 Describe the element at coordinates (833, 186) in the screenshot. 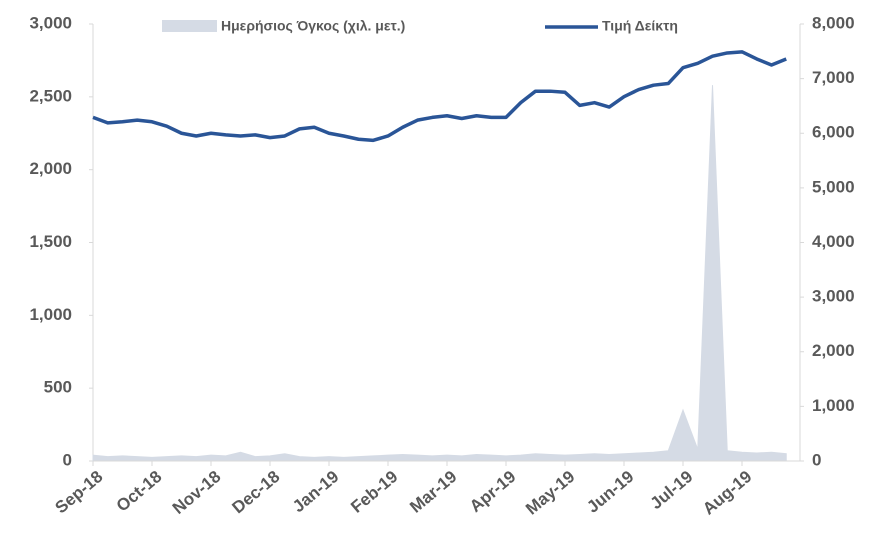

I see `y2-tick-label: 5,000` at that location.